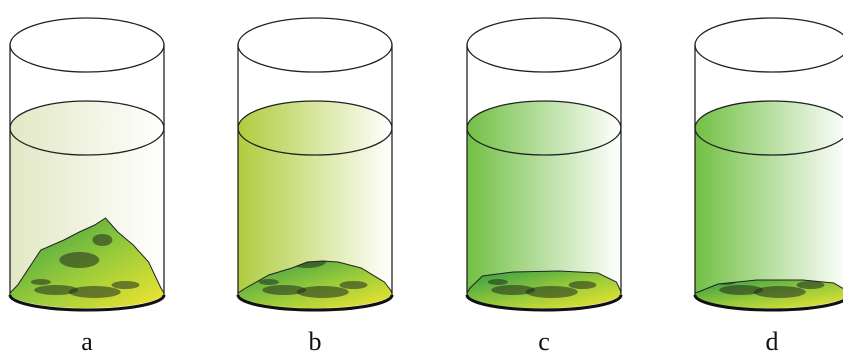  Describe the element at coordinates (544, 341) in the screenshot. I see `beaker-label: c` at that location.